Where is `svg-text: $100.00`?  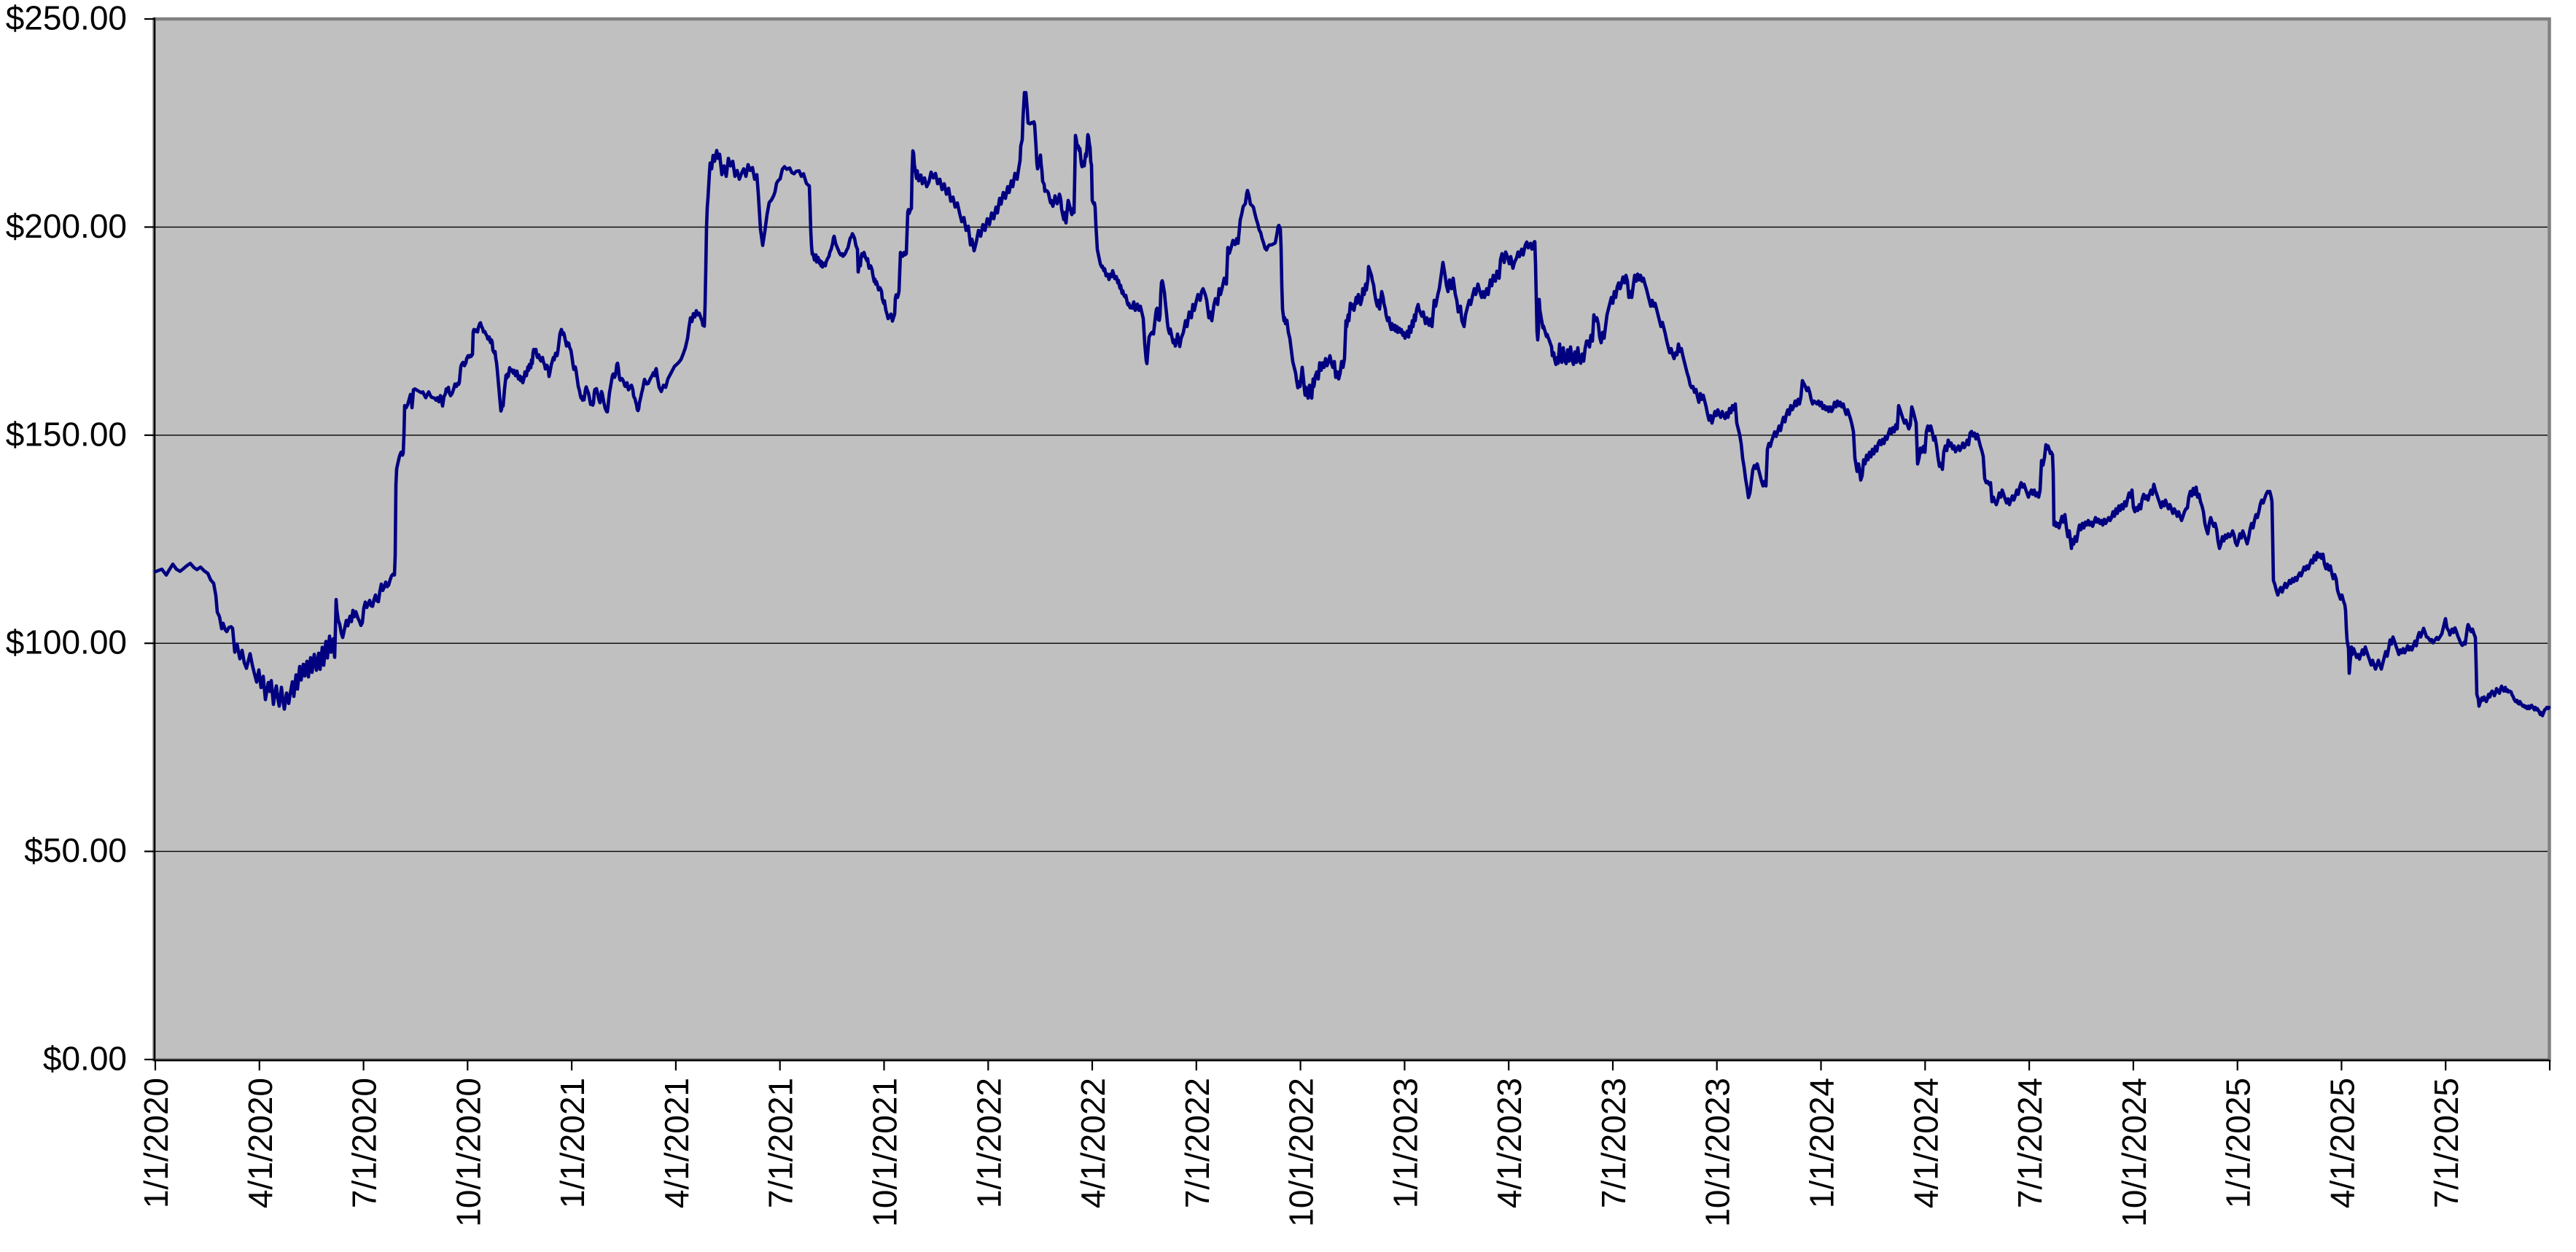
svg-text: $100.00 is located at coordinates (66, 642).